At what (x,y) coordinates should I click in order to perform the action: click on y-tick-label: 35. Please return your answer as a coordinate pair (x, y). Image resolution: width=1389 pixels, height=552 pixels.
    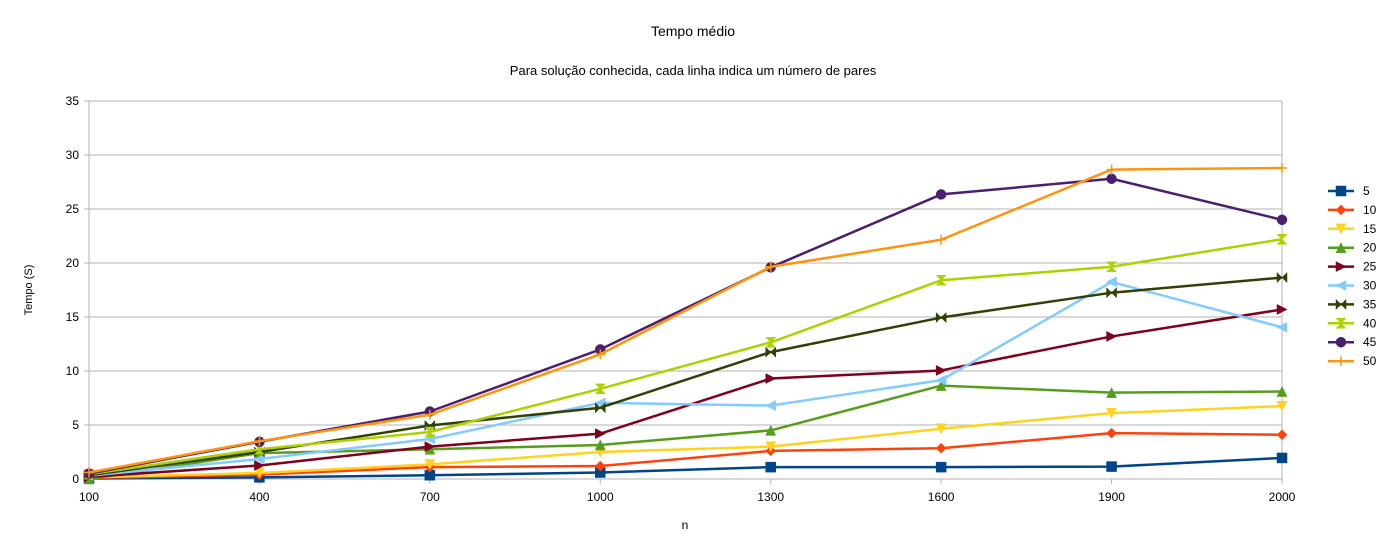
    Looking at the image, I should click on (73, 101).